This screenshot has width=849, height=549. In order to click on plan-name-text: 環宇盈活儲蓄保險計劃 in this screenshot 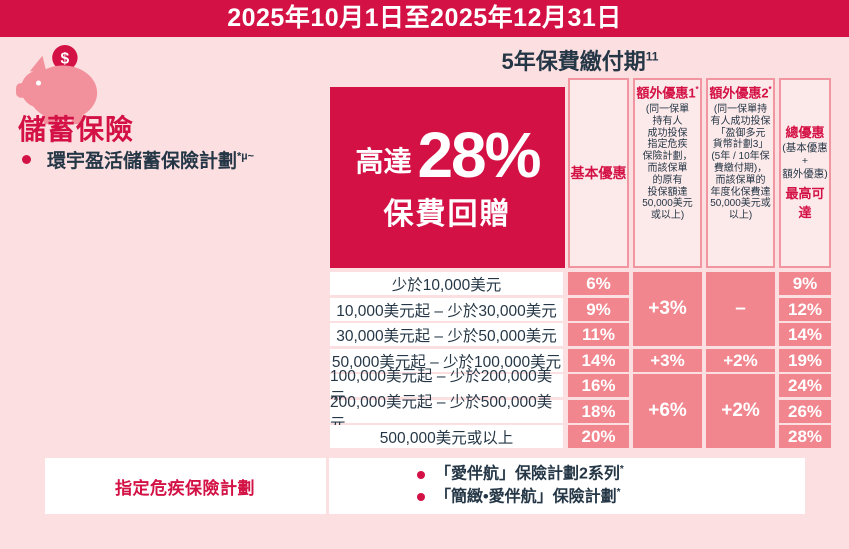, I will do `click(142, 161)`.